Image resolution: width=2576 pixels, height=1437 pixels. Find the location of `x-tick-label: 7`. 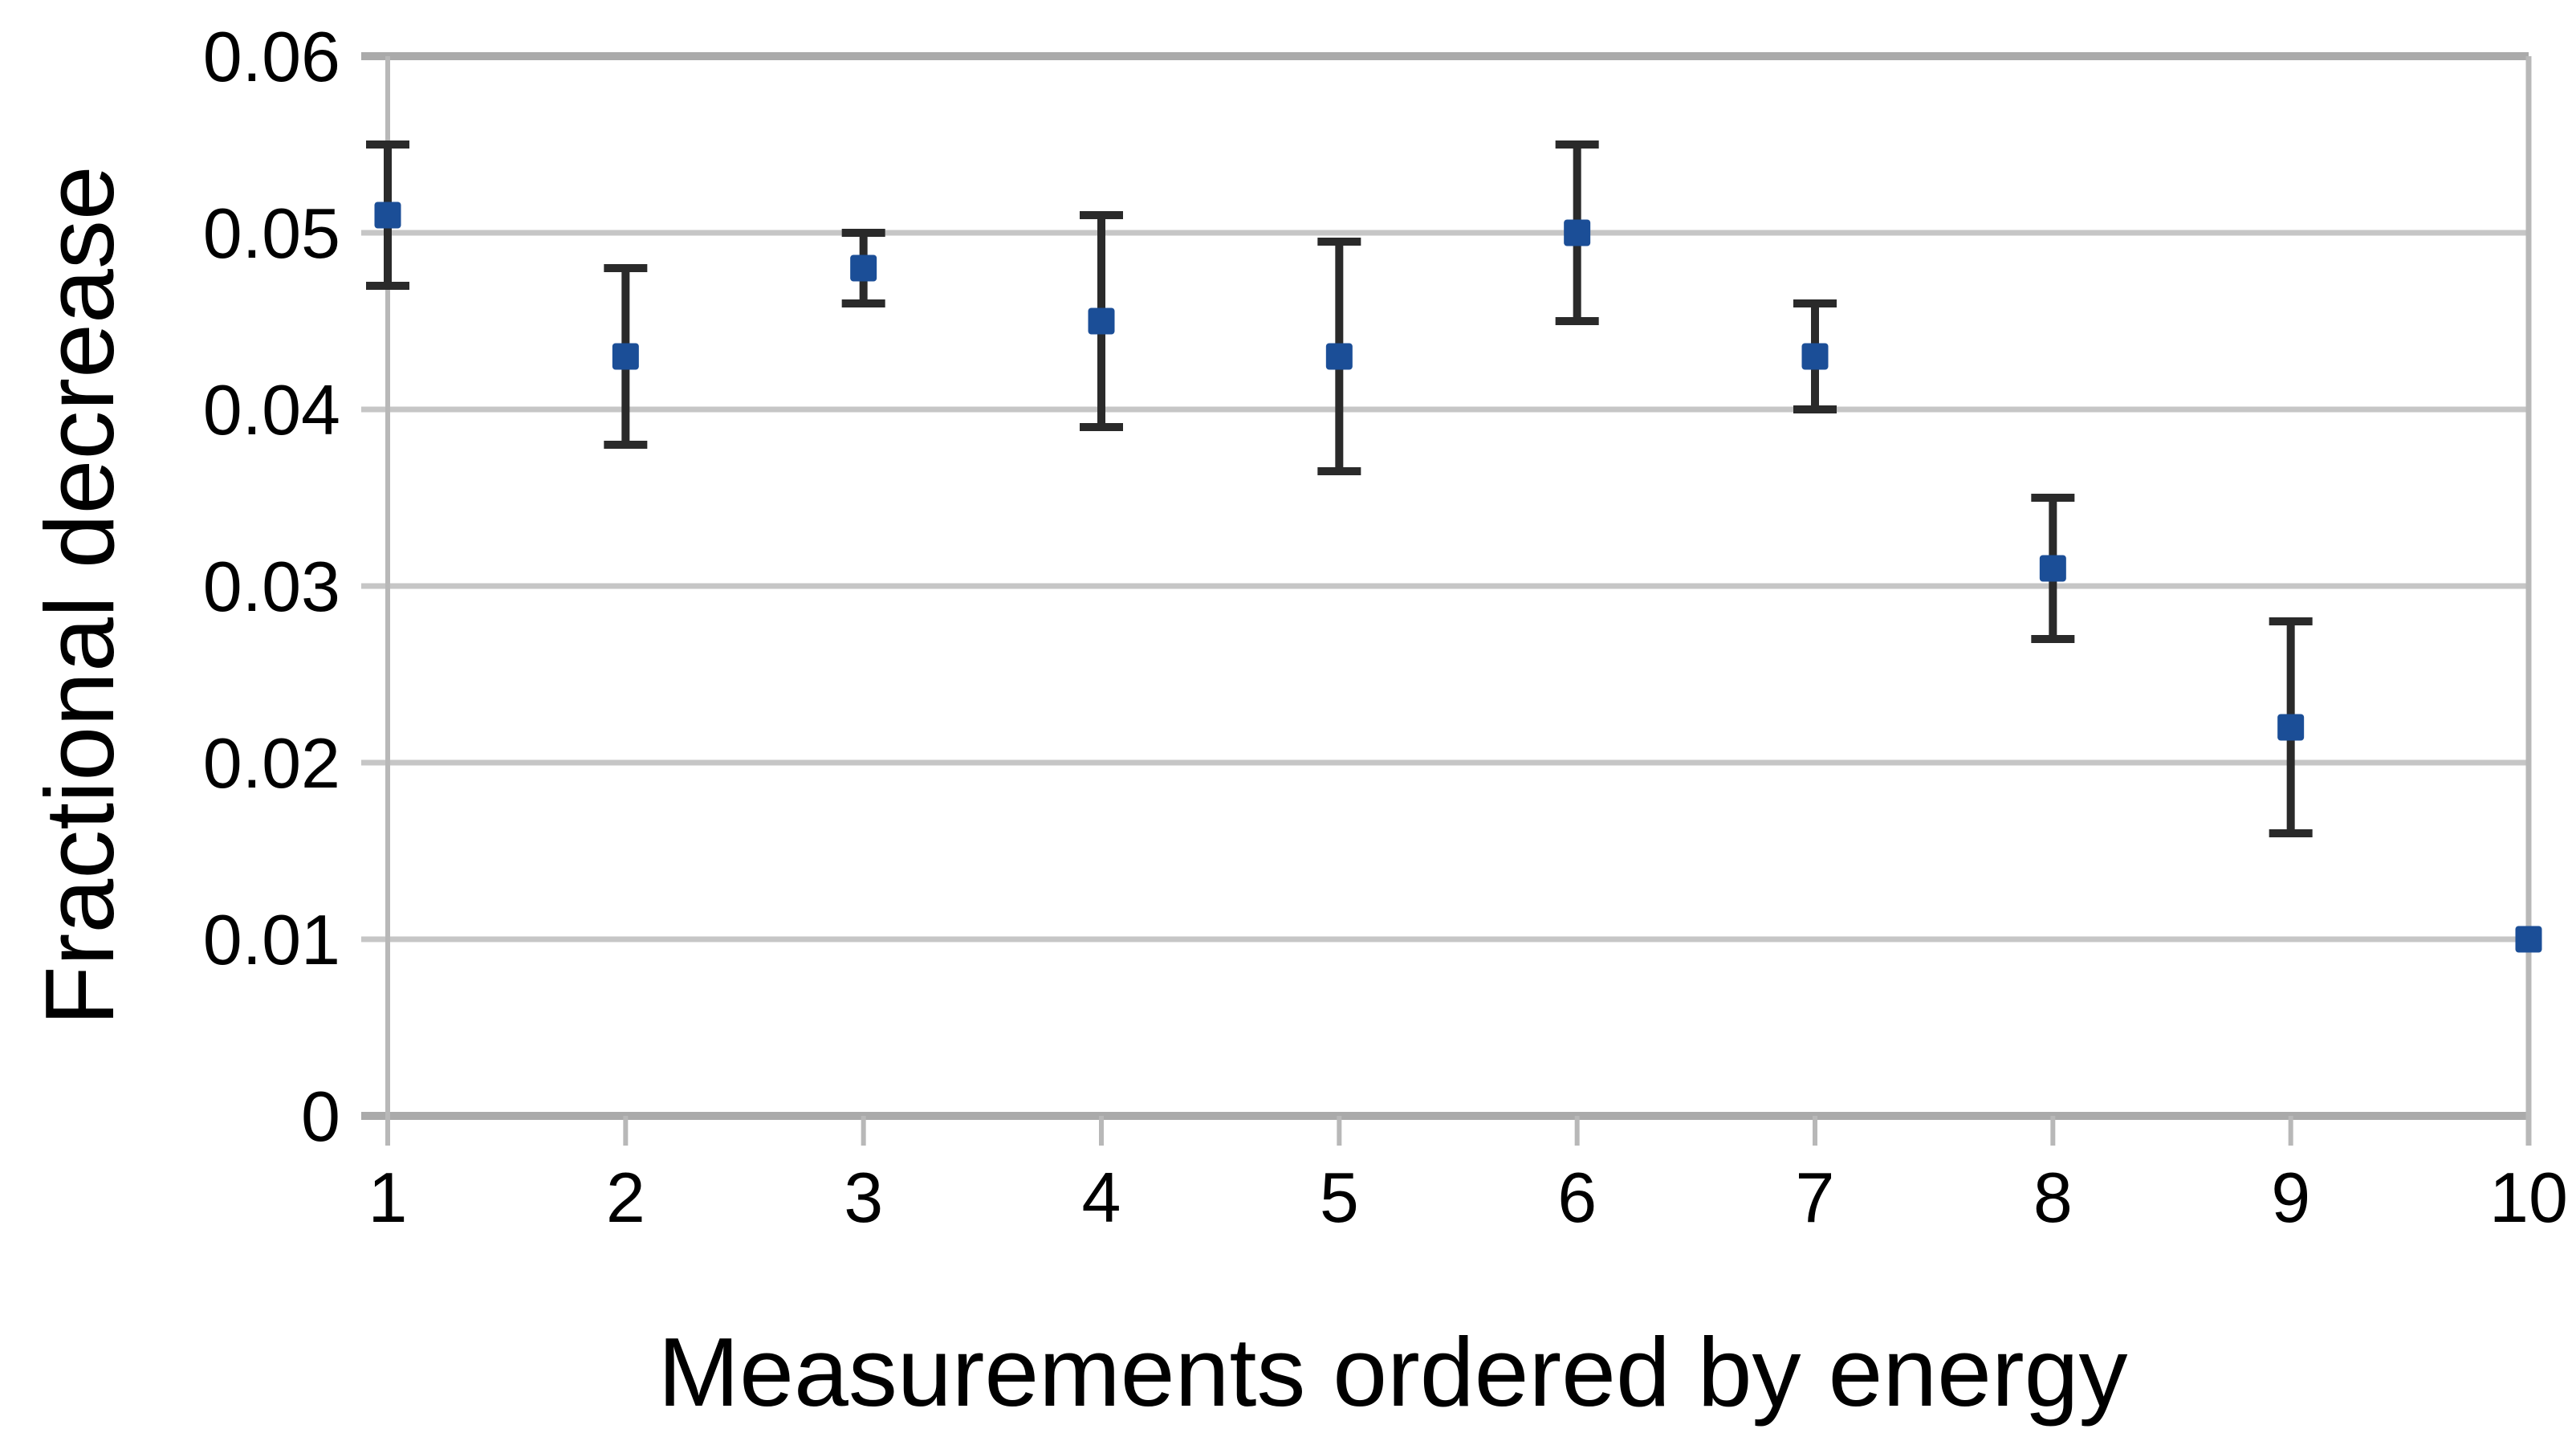

x-tick-label: 7 is located at coordinates (1815, 1197).